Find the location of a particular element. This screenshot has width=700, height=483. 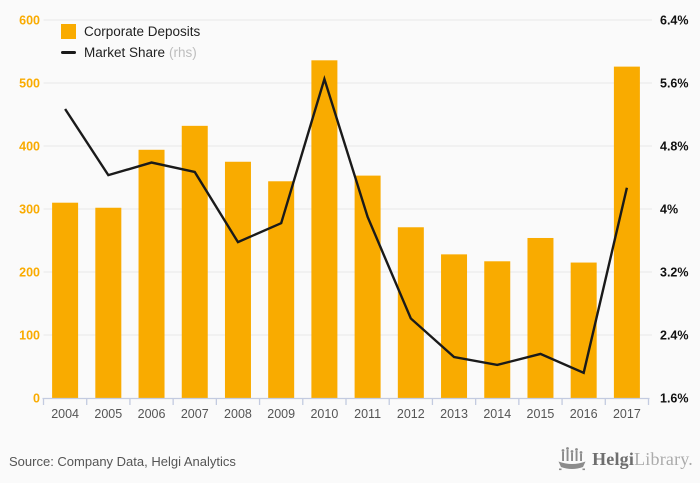

x-axis-label-2013: 2013 is located at coordinates (454, 414).